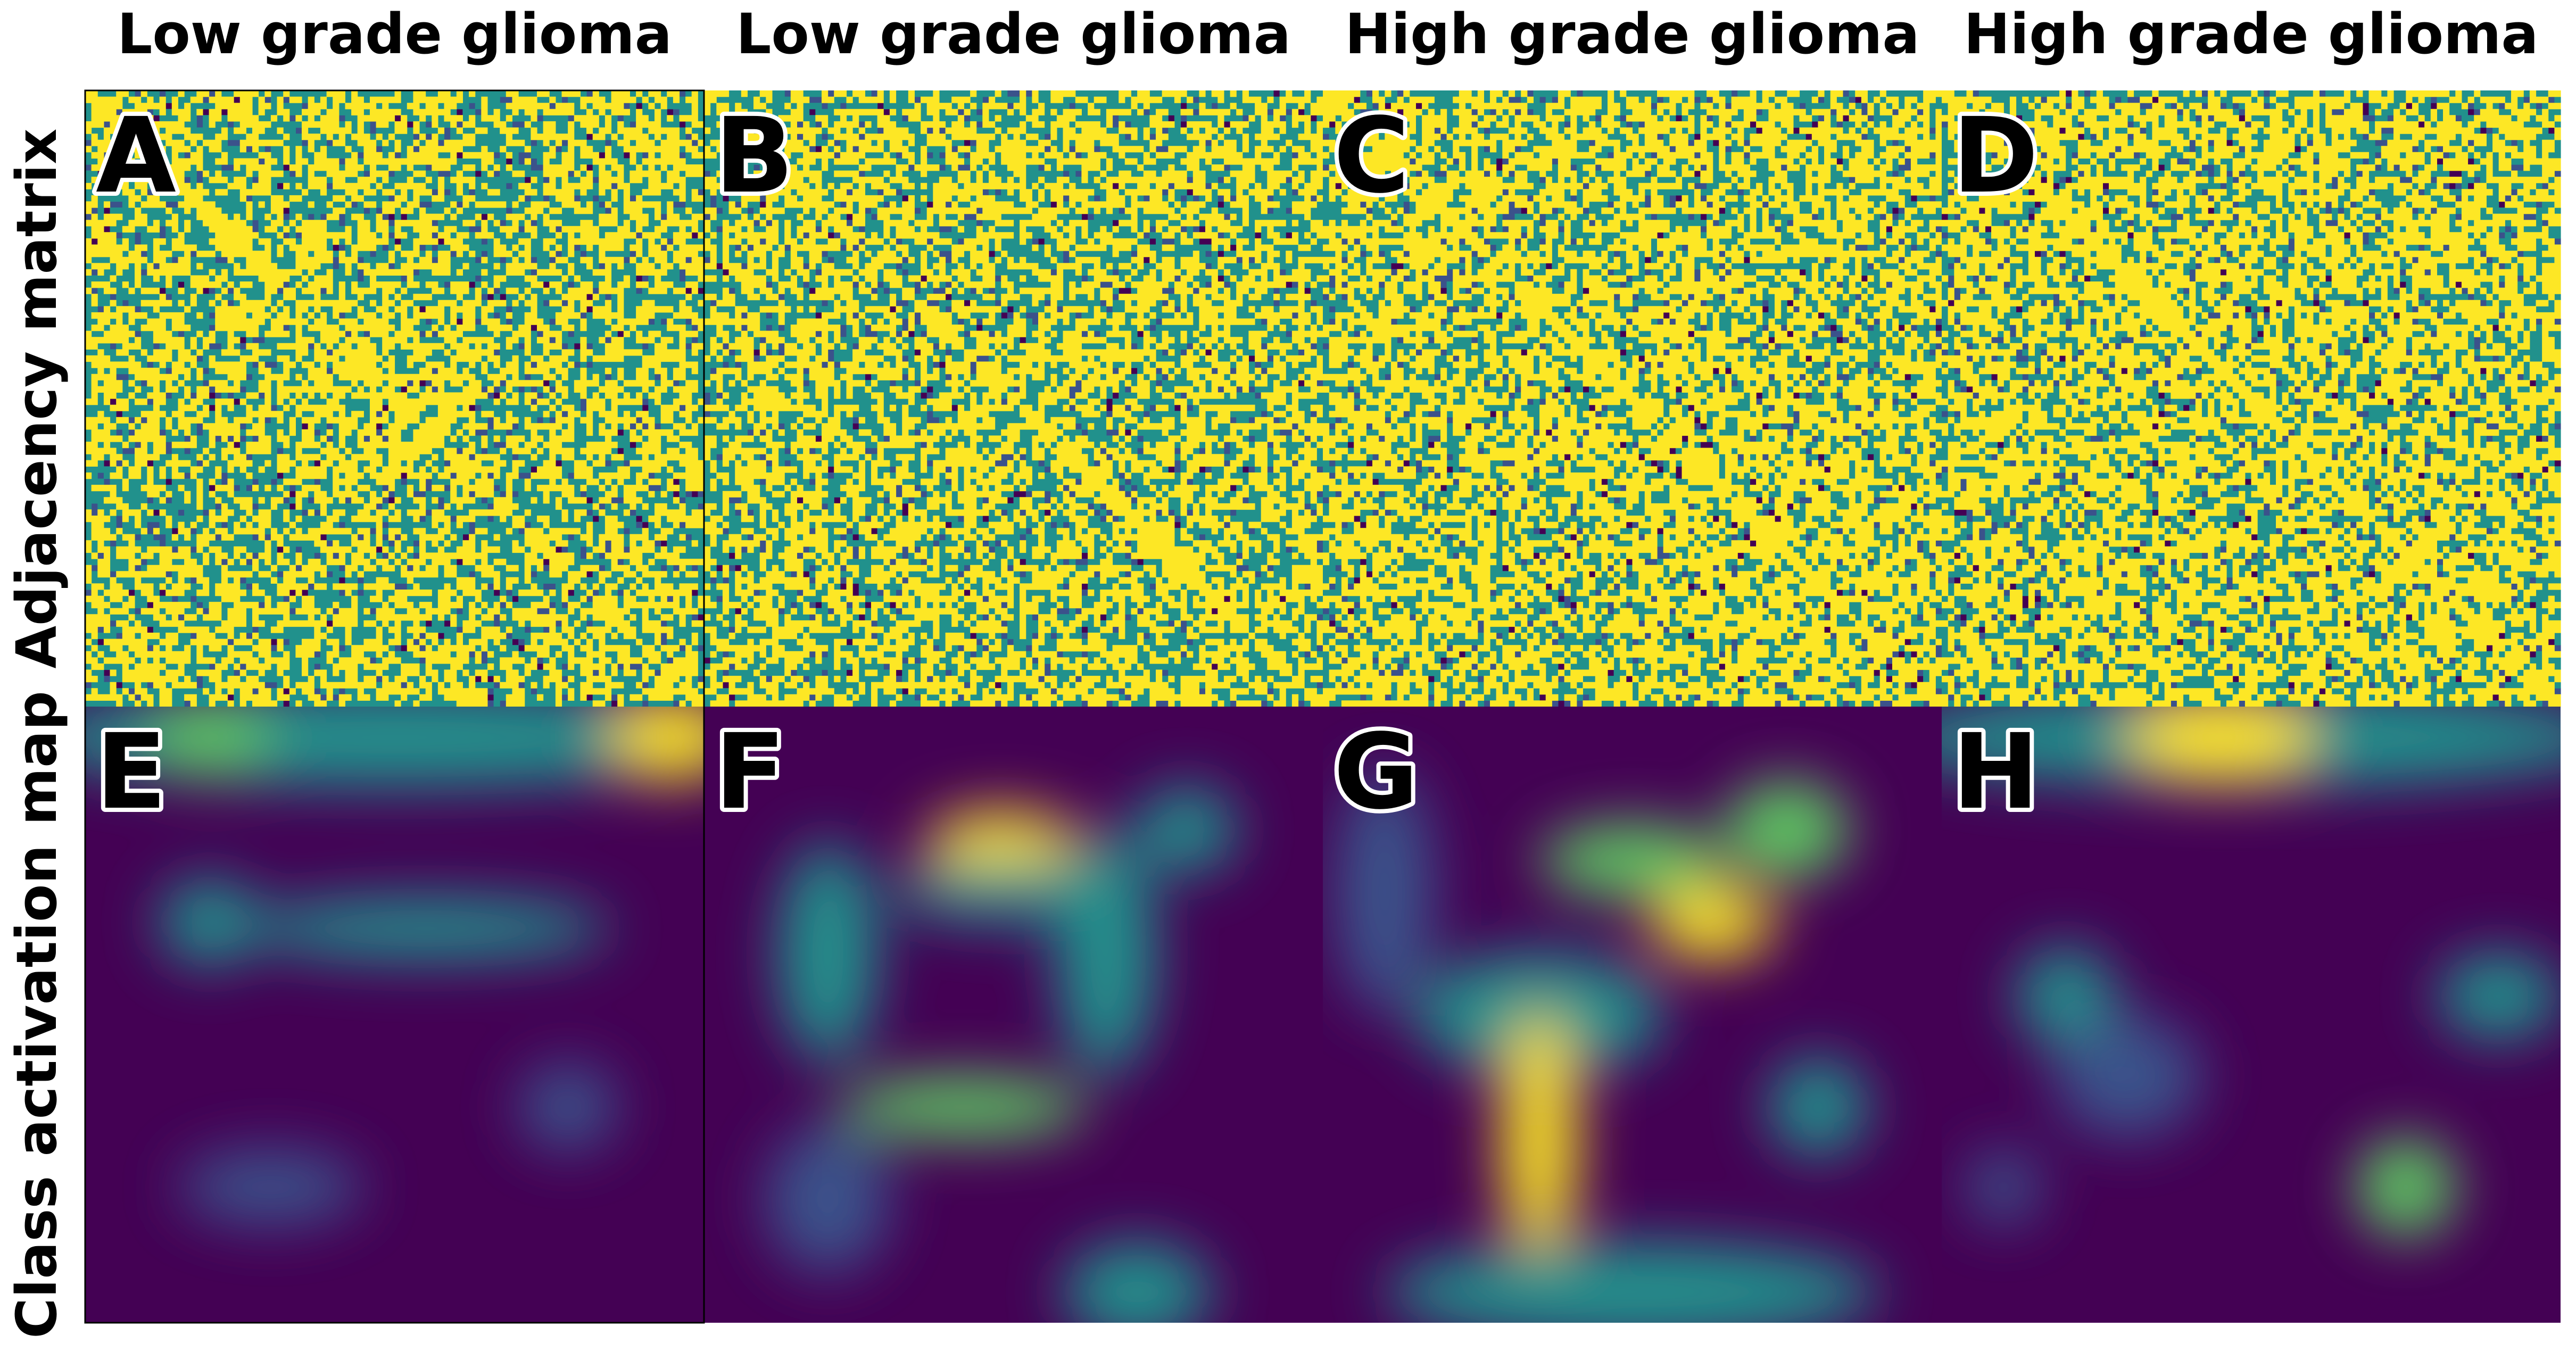 The width and height of the screenshot is (2576, 1352). Describe the element at coordinates (754, 155) in the screenshot. I see `panel-letter: B` at that location.